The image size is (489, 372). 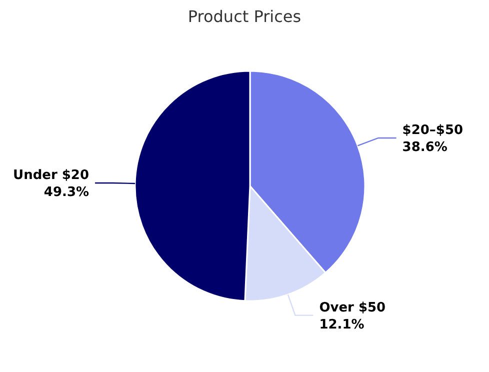 What do you see at coordinates (341, 324) in the screenshot?
I see `data-label: 12.1%` at bounding box center [341, 324].